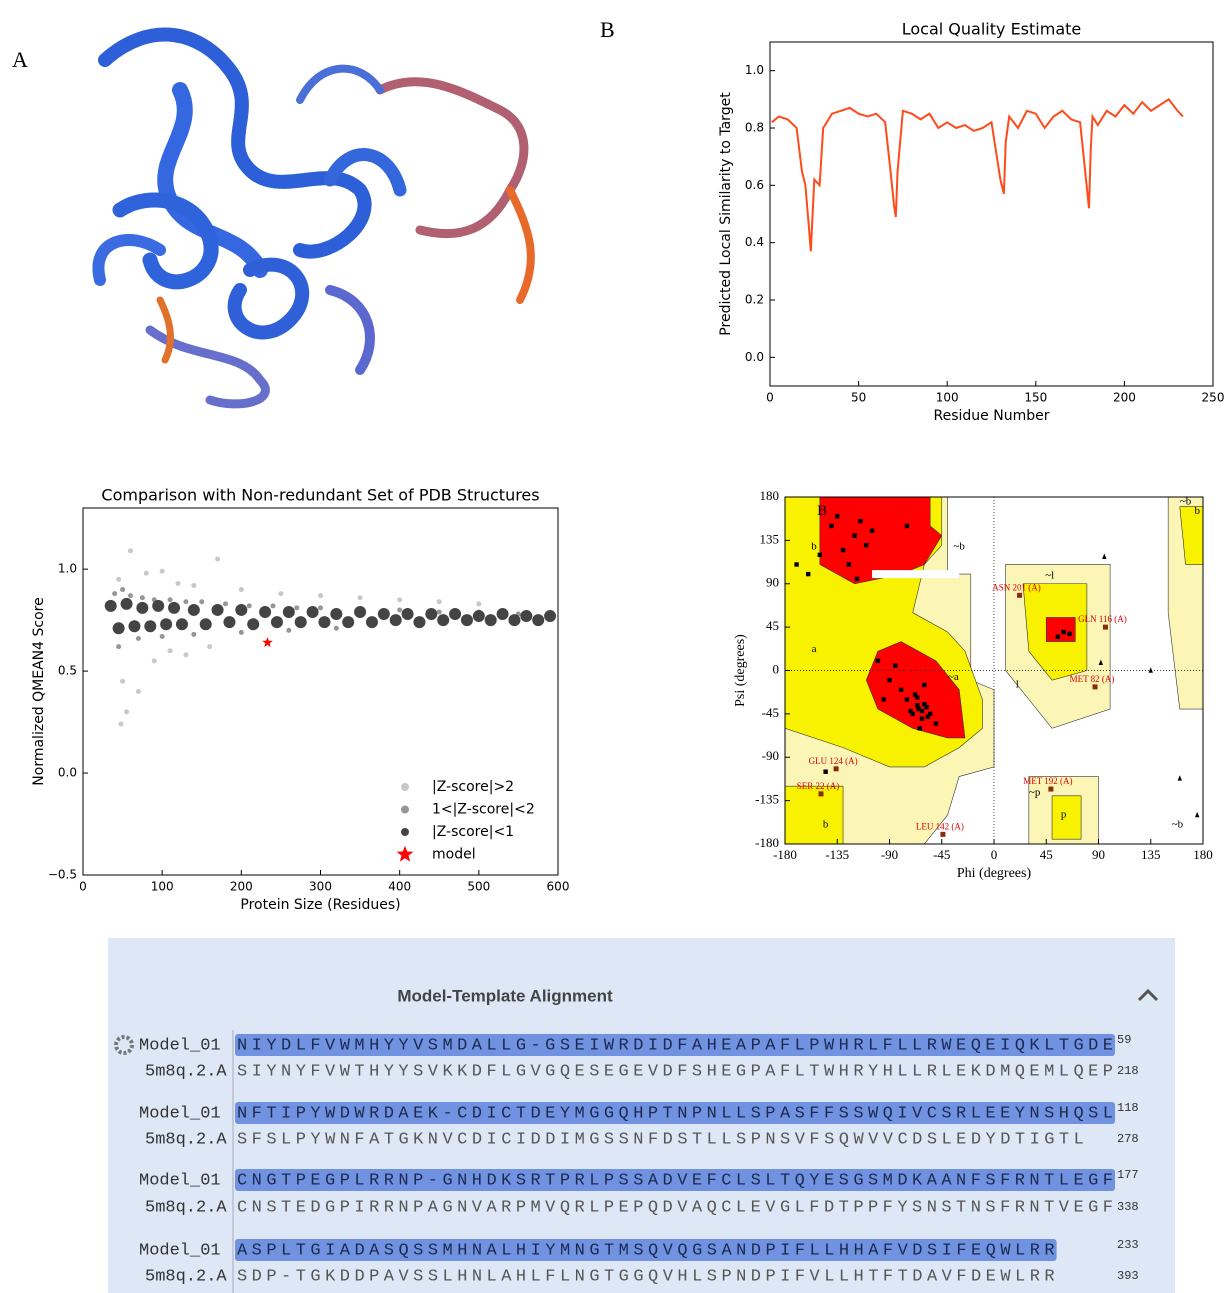 The height and width of the screenshot is (1293, 1225). I want to click on y-tick-label: 0.8, so click(754, 128).